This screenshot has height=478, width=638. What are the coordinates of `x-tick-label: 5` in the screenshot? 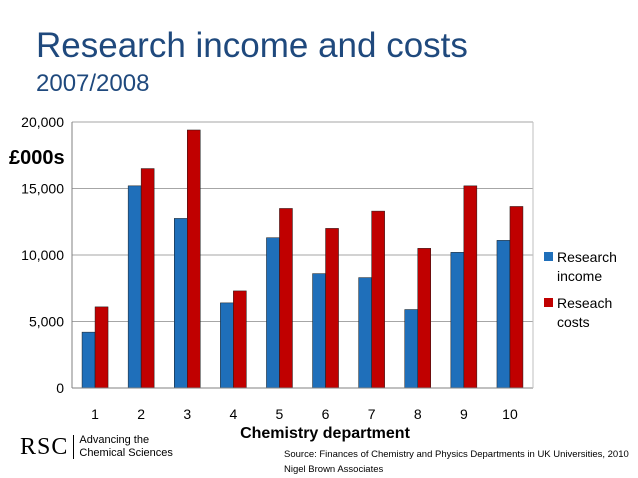 It's located at (280, 414).